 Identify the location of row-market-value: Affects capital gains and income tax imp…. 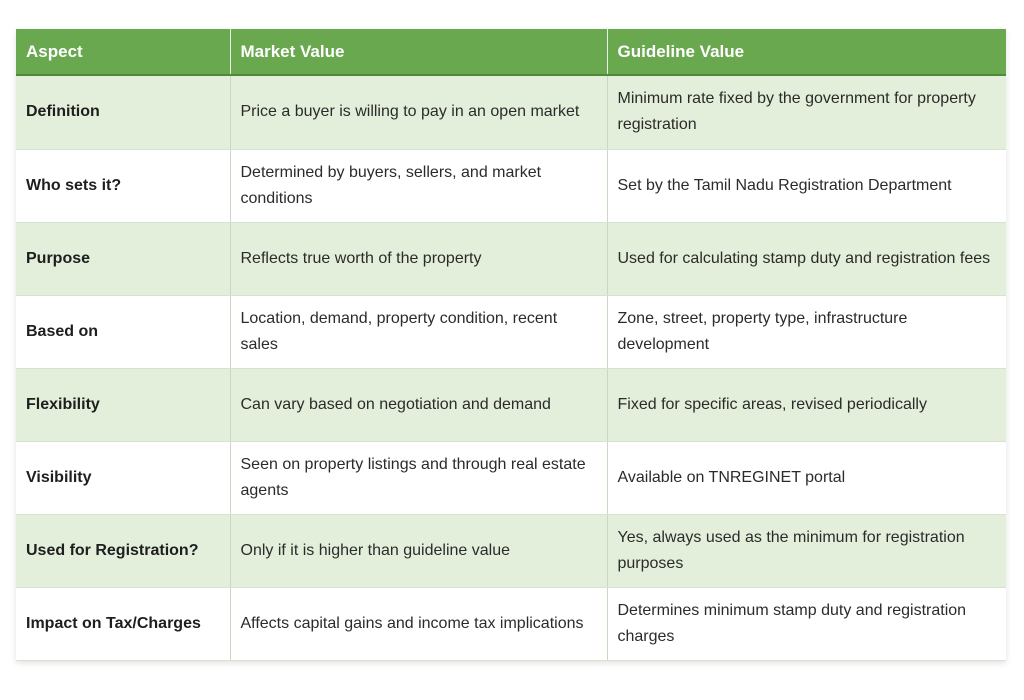
(419, 624).